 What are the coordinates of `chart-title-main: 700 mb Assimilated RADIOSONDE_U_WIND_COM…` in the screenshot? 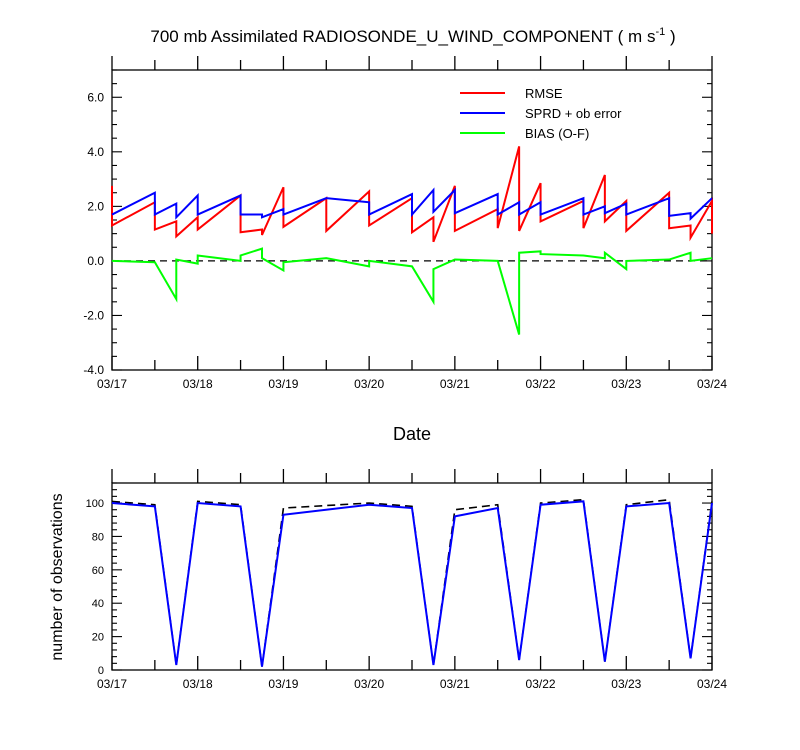 It's located at (402, 36).